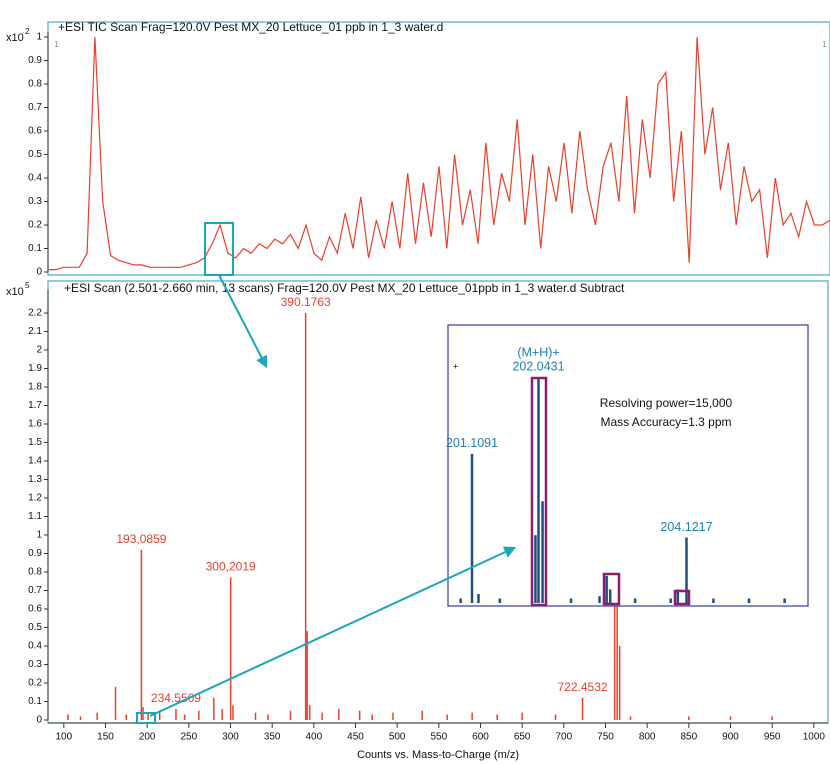 The height and width of the screenshot is (764, 830). Describe the element at coordinates (35, 479) in the screenshot. I see `y-tick-label: 1.3` at that location.